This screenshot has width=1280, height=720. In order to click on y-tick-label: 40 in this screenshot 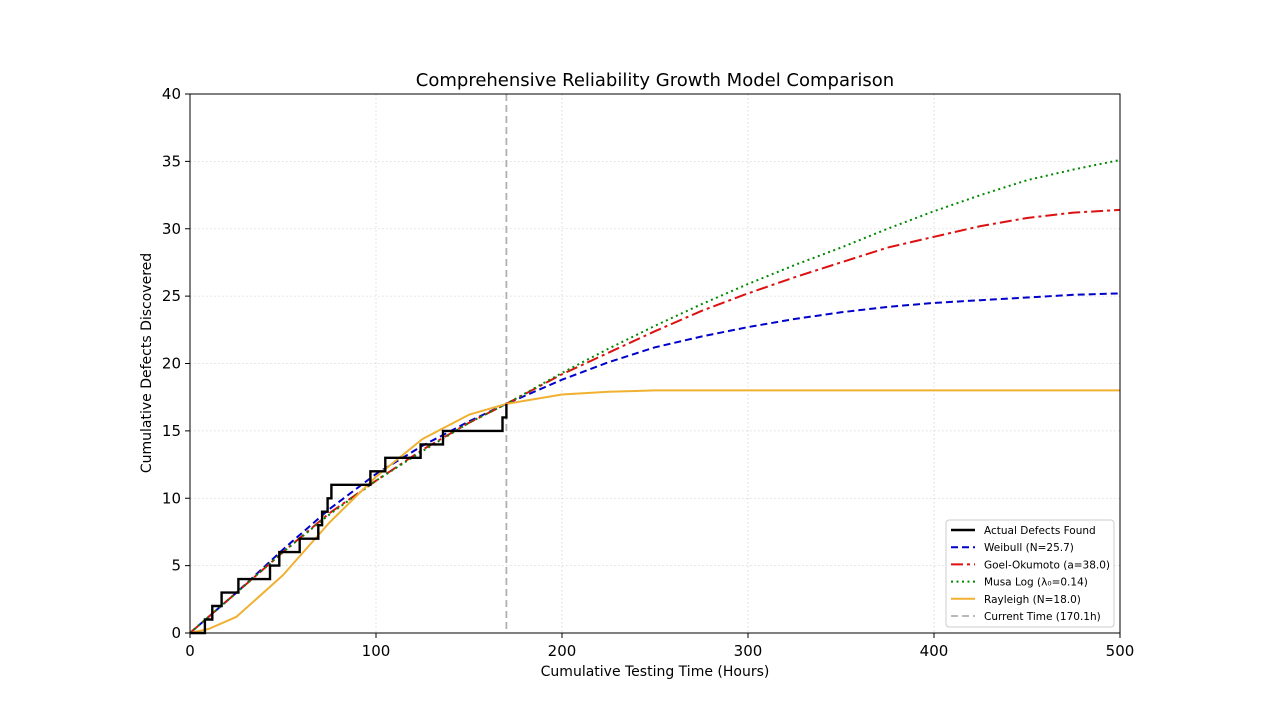, I will do `click(171, 94)`.